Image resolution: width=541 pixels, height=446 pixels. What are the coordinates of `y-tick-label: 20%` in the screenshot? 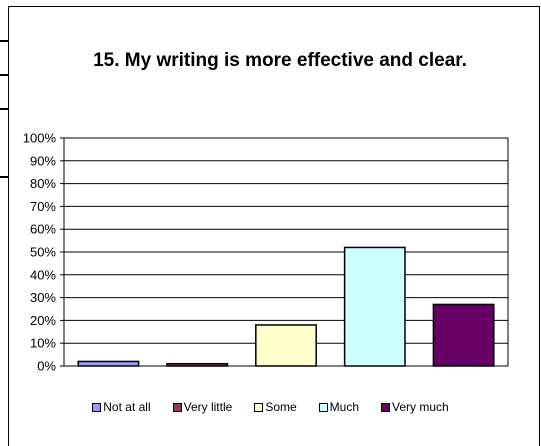 It's located at (43, 320).